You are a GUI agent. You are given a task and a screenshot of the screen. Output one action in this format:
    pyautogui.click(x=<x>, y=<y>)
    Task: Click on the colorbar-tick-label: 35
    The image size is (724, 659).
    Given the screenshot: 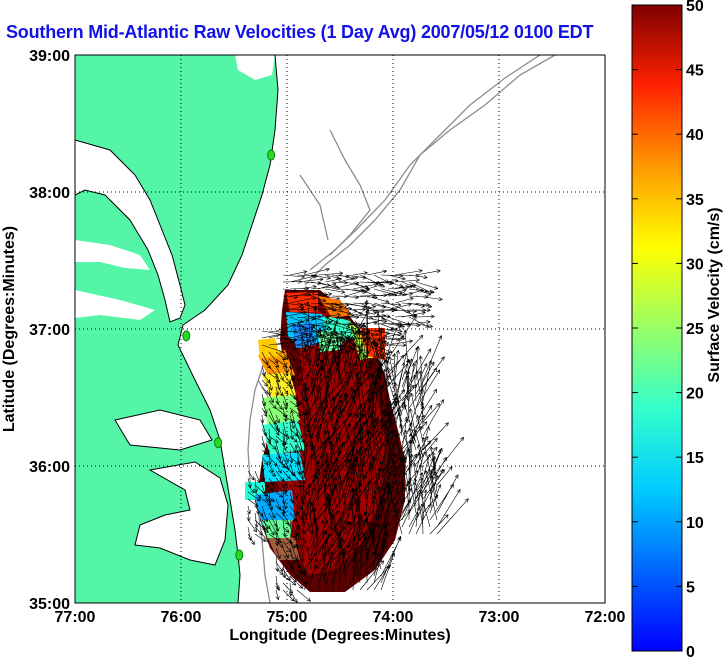 What is the action you would take?
    pyautogui.click(x=695, y=200)
    